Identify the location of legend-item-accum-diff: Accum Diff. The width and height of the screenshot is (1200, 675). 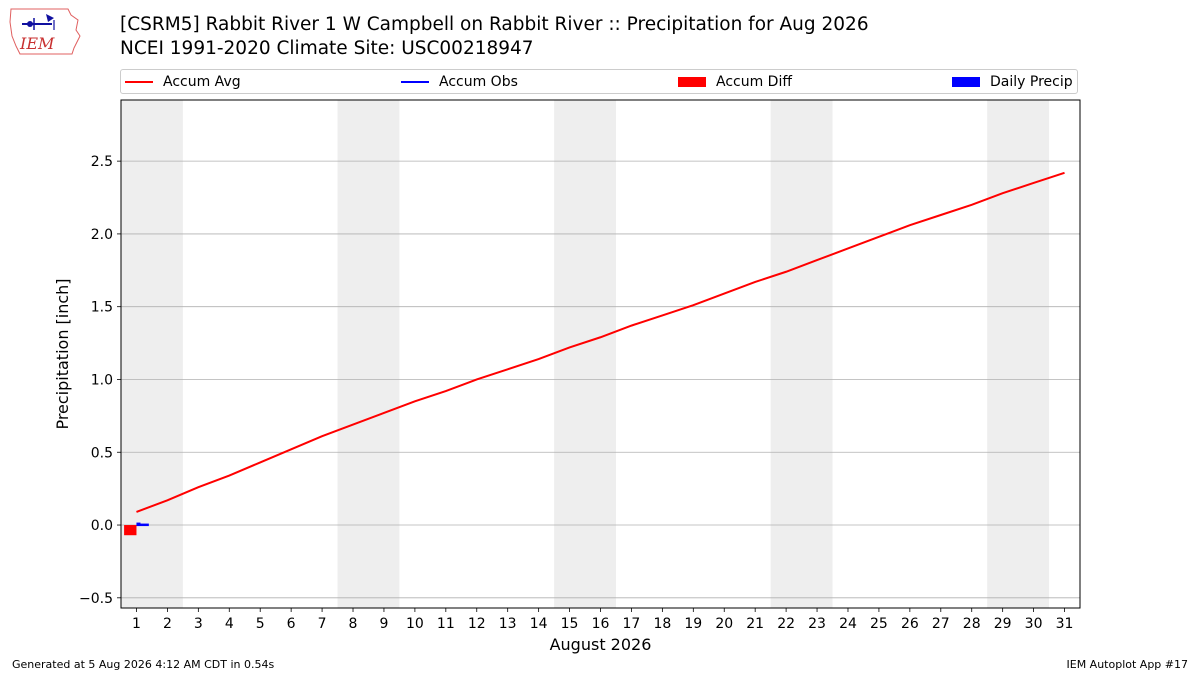
(735, 82).